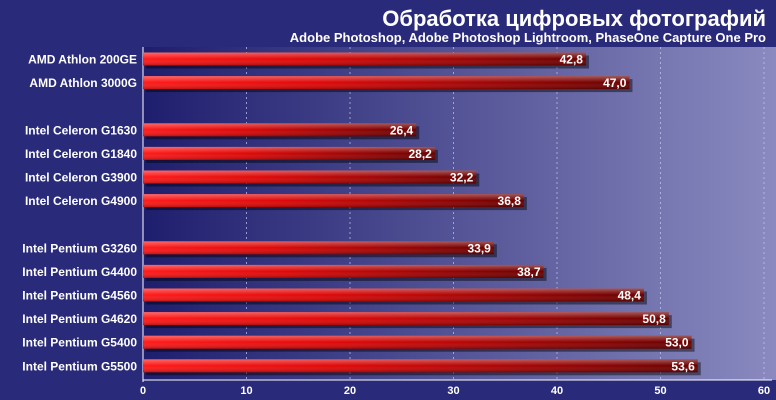  What do you see at coordinates (421, 154) in the screenshot?
I see `bar-value-label: 28,2` at bounding box center [421, 154].